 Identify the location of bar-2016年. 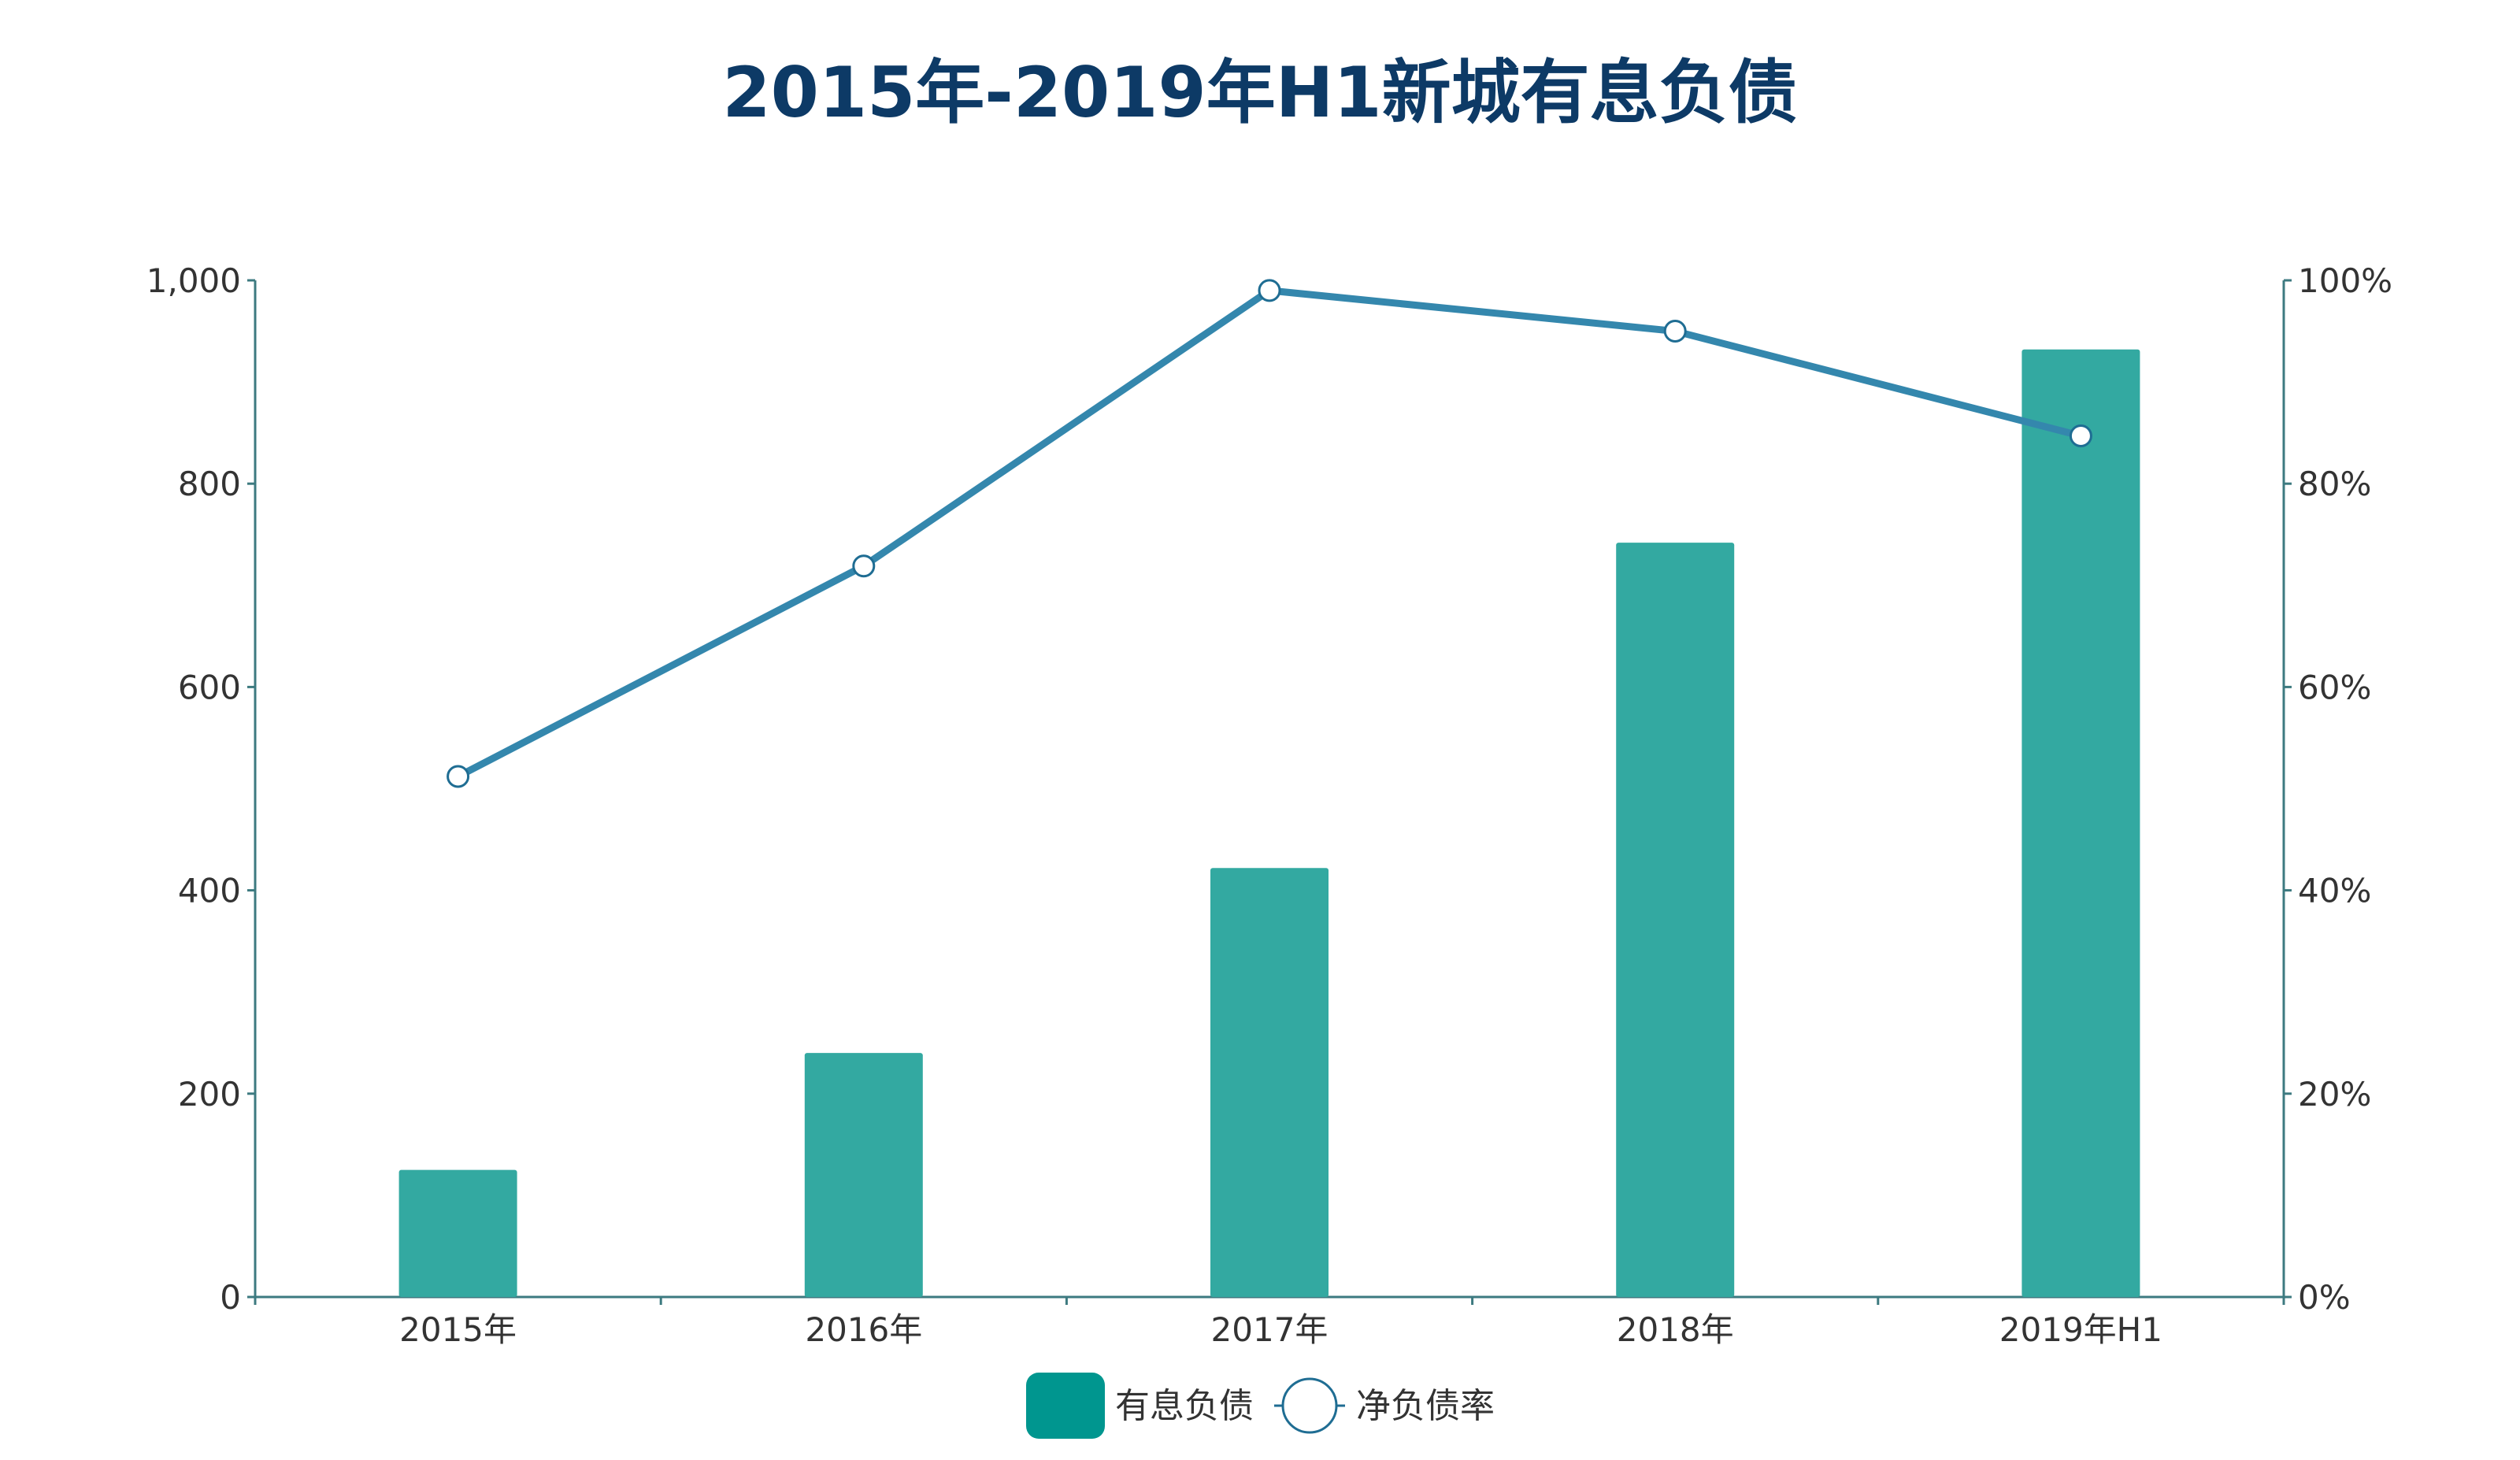
(863, 1175).